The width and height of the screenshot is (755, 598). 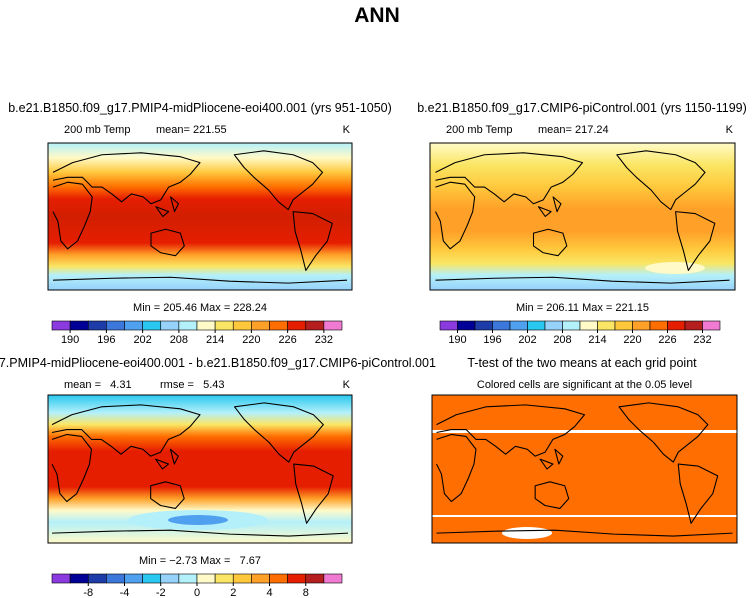 What do you see at coordinates (233, 592) in the screenshot?
I see `colorbar-tick-label: 2` at bounding box center [233, 592].